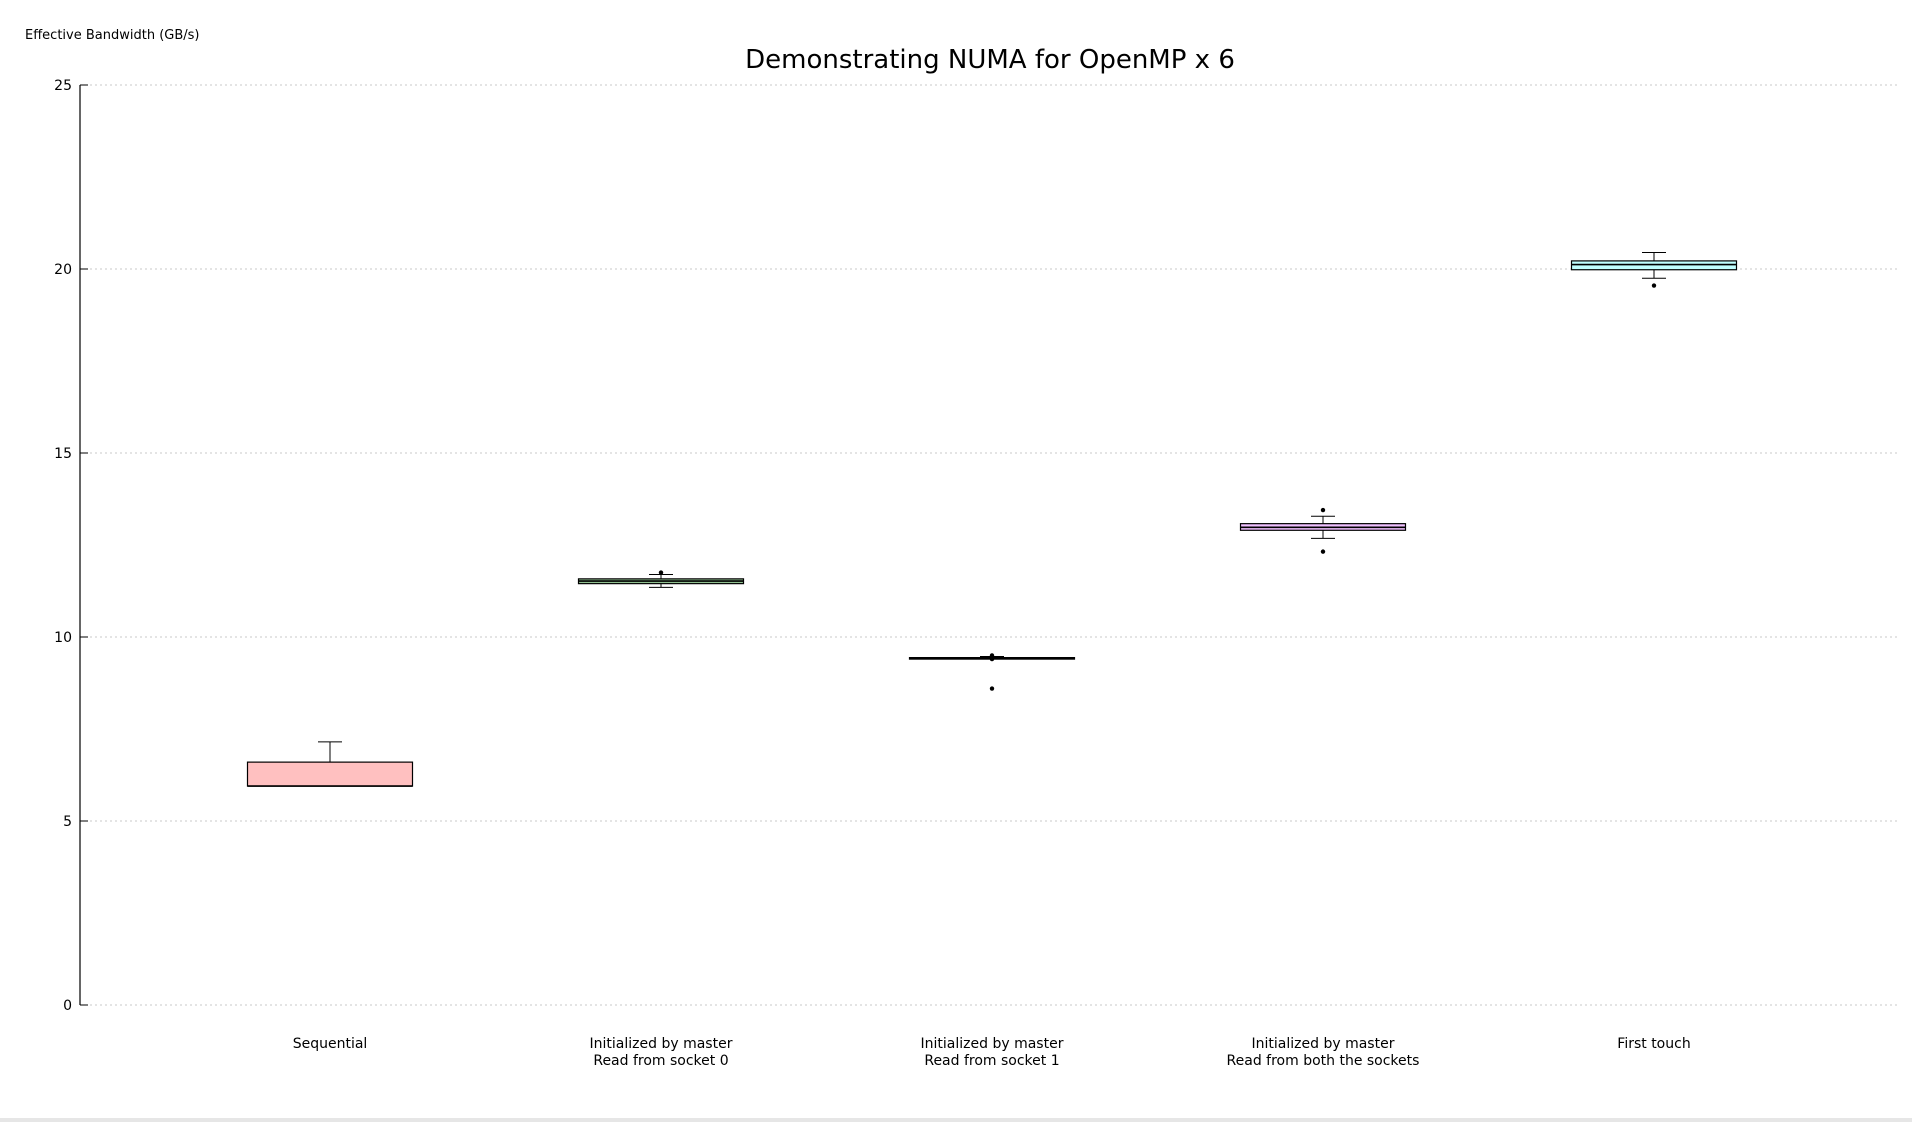  What do you see at coordinates (63, 638) in the screenshot?
I see `y-tick-label: 10` at bounding box center [63, 638].